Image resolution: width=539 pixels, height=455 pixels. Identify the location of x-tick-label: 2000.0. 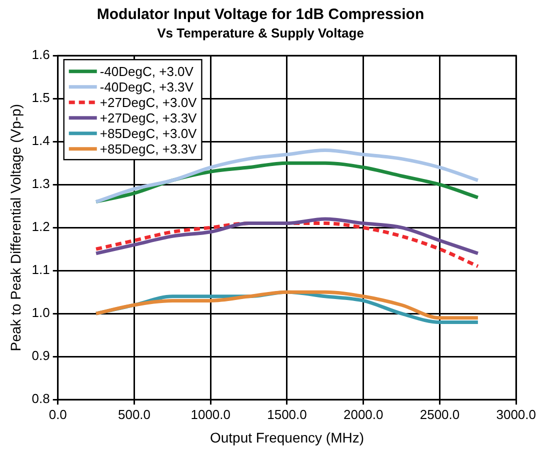
(363, 414).